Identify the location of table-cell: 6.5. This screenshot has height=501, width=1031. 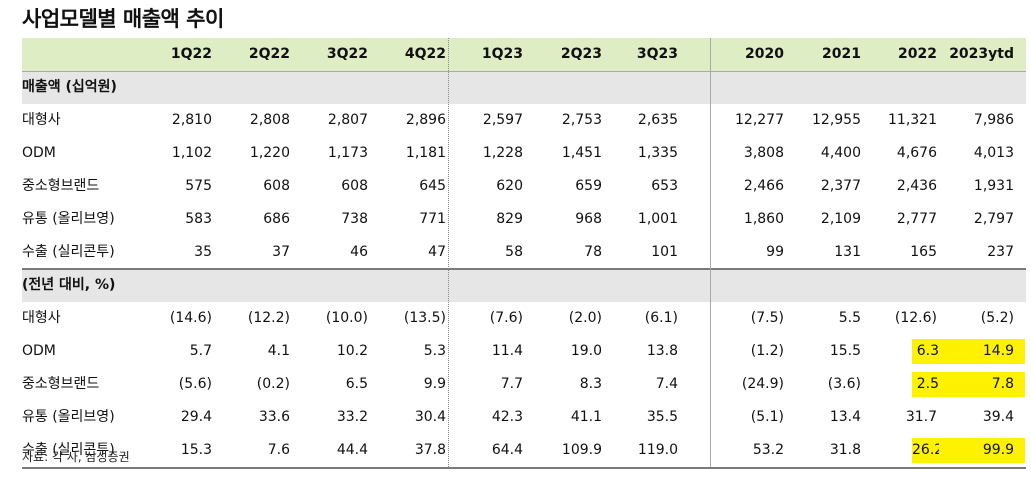
(356, 384).